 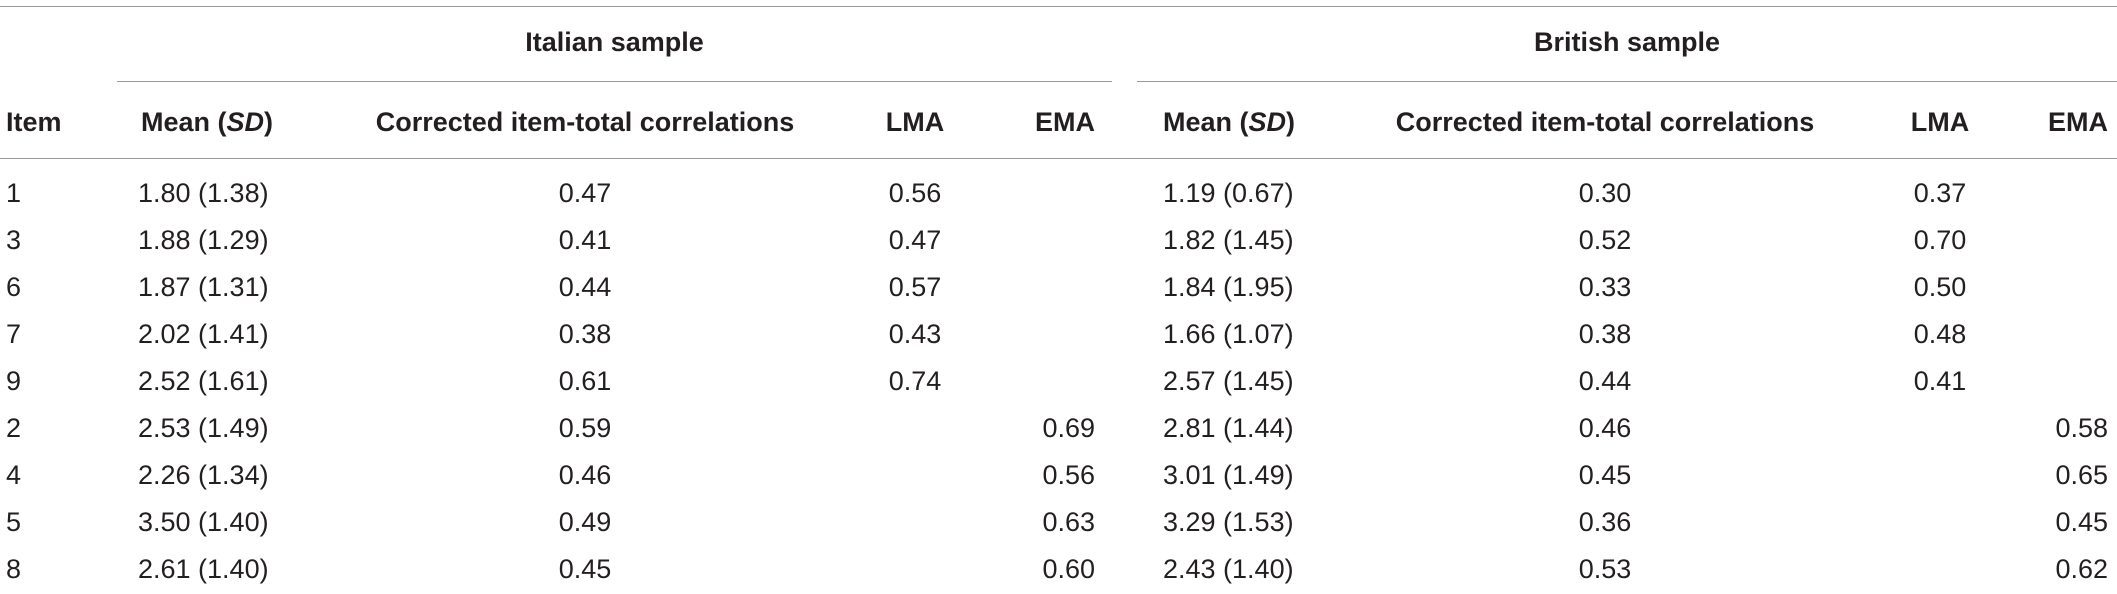 I want to click on british-mean-cell: 2.81 (1.44), so click(x=1228, y=428).